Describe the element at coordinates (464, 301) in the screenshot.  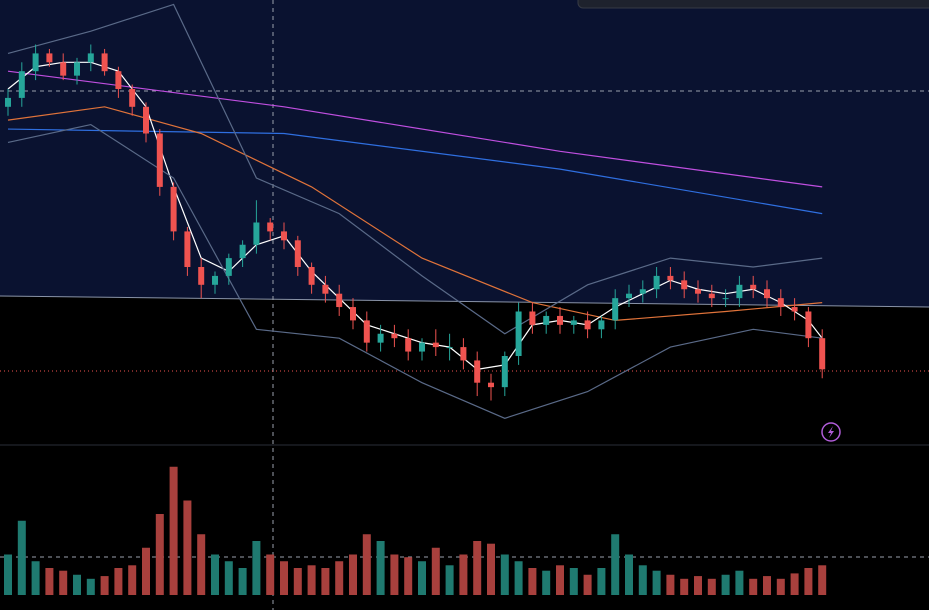
I see `trend-line` at that location.